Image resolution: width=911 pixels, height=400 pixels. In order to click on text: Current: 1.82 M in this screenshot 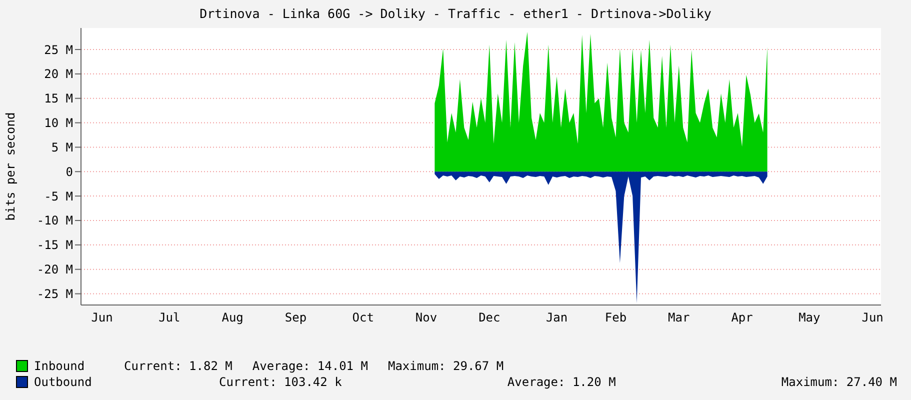, I will do `click(178, 366)`.